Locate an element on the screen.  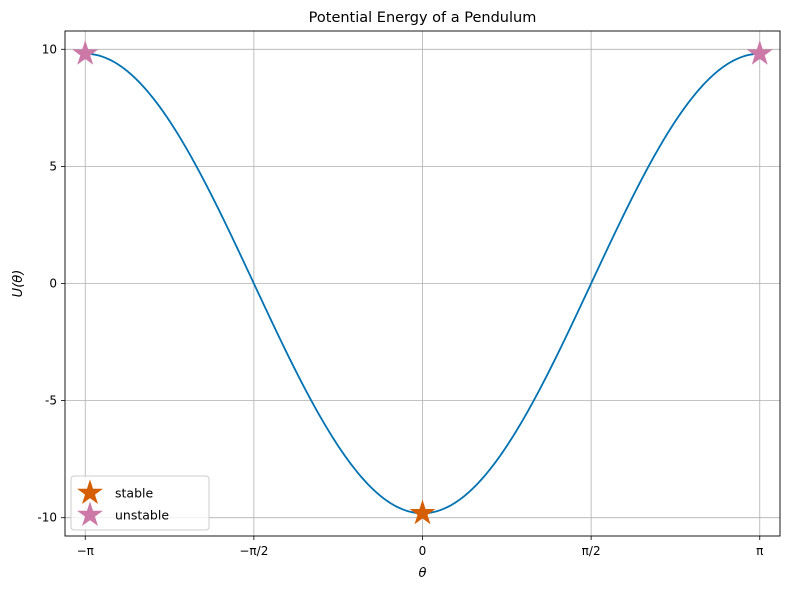
x-tick-label: −π is located at coordinates (85, 551).